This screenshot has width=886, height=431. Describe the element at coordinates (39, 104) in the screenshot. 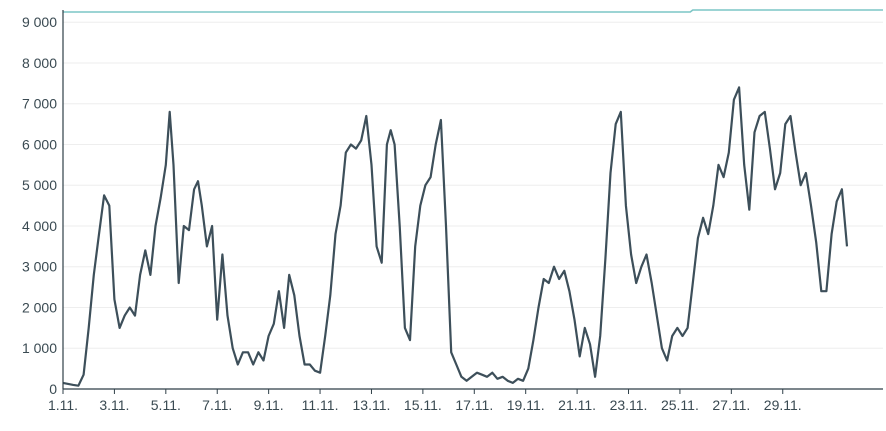

I see `y-tick-label: 7 000` at that location.